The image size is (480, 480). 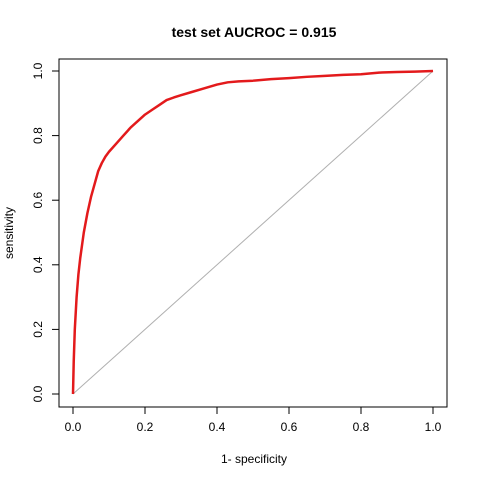 I want to click on y-tick-label: 0.4, so click(x=38, y=264).